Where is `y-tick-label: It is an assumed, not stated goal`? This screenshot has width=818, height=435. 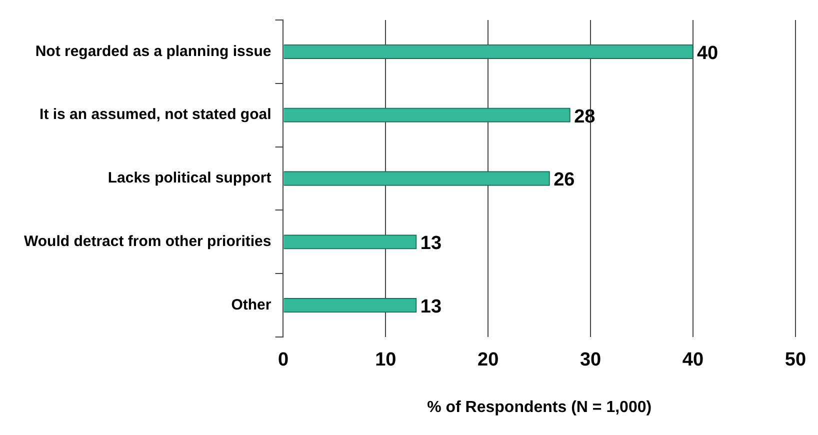
y-tick-label: It is an assumed, not stated goal is located at coordinates (156, 115).